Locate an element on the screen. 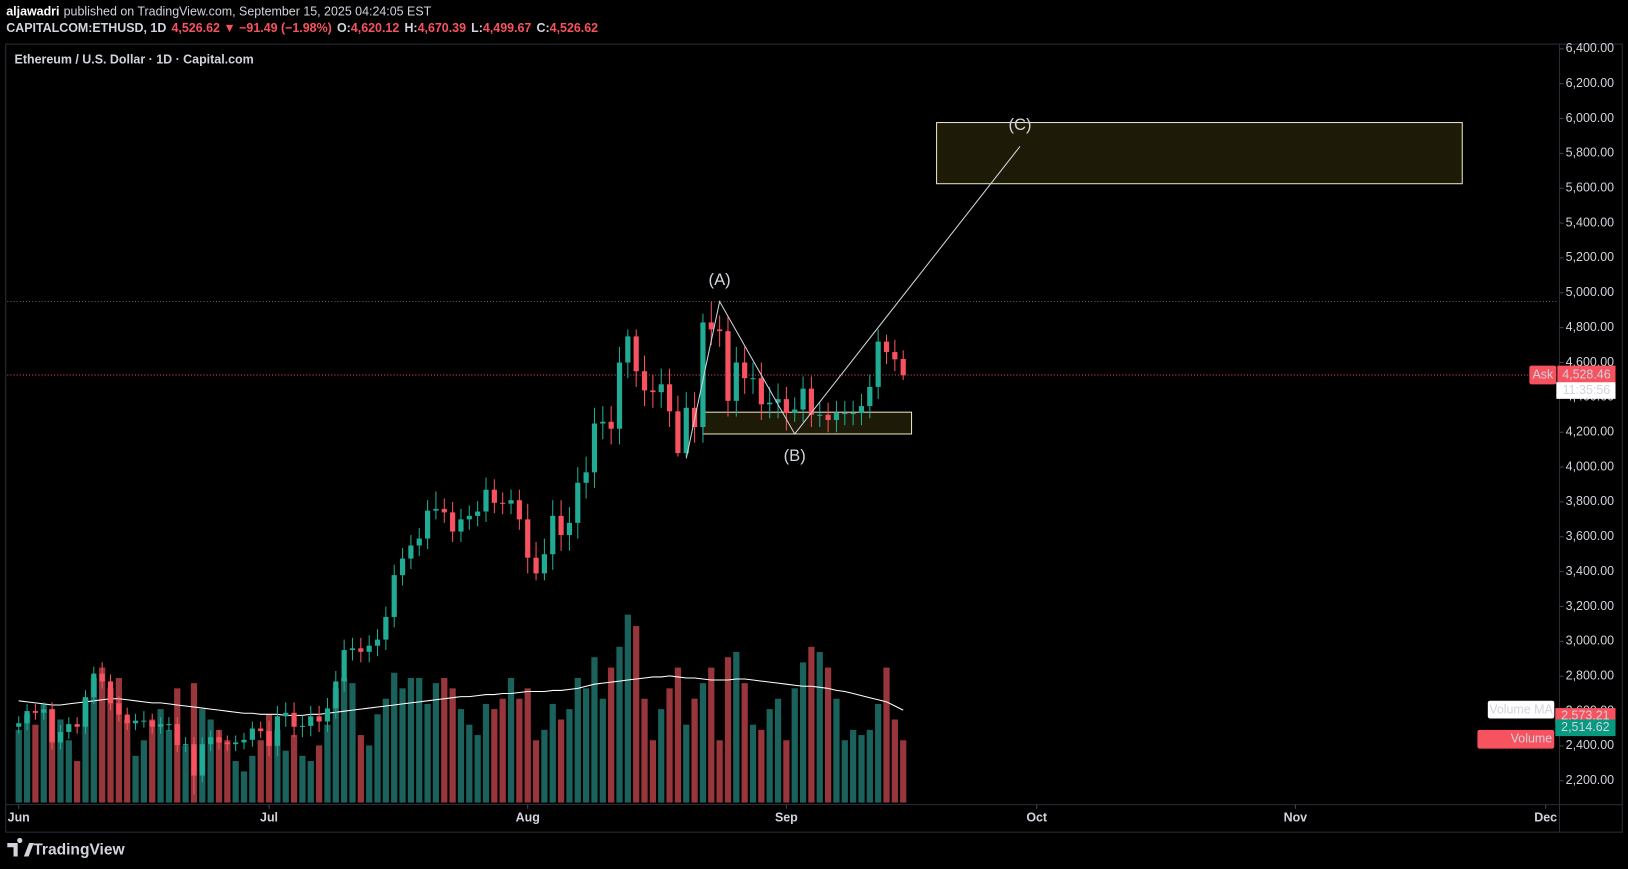  y-tick-label: 4,000.00 is located at coordinates (1590, 466).